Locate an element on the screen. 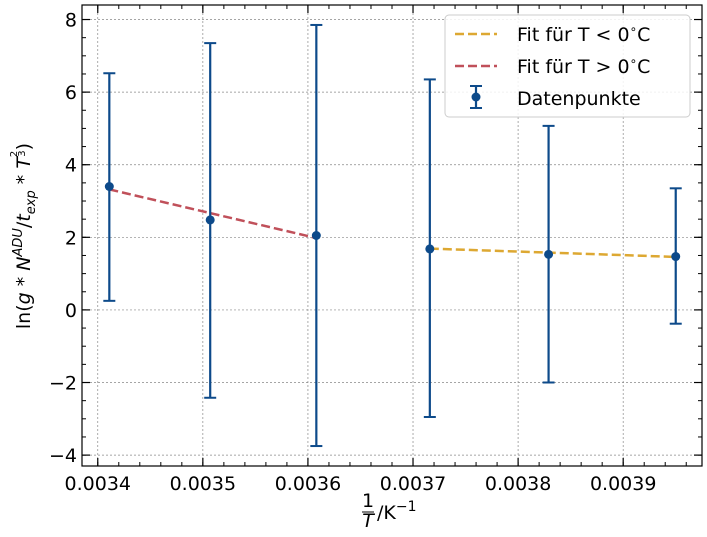 This screenshot has width=707, height=537. x-tick-label: 0.0036 is located at coordinates (308, 484).